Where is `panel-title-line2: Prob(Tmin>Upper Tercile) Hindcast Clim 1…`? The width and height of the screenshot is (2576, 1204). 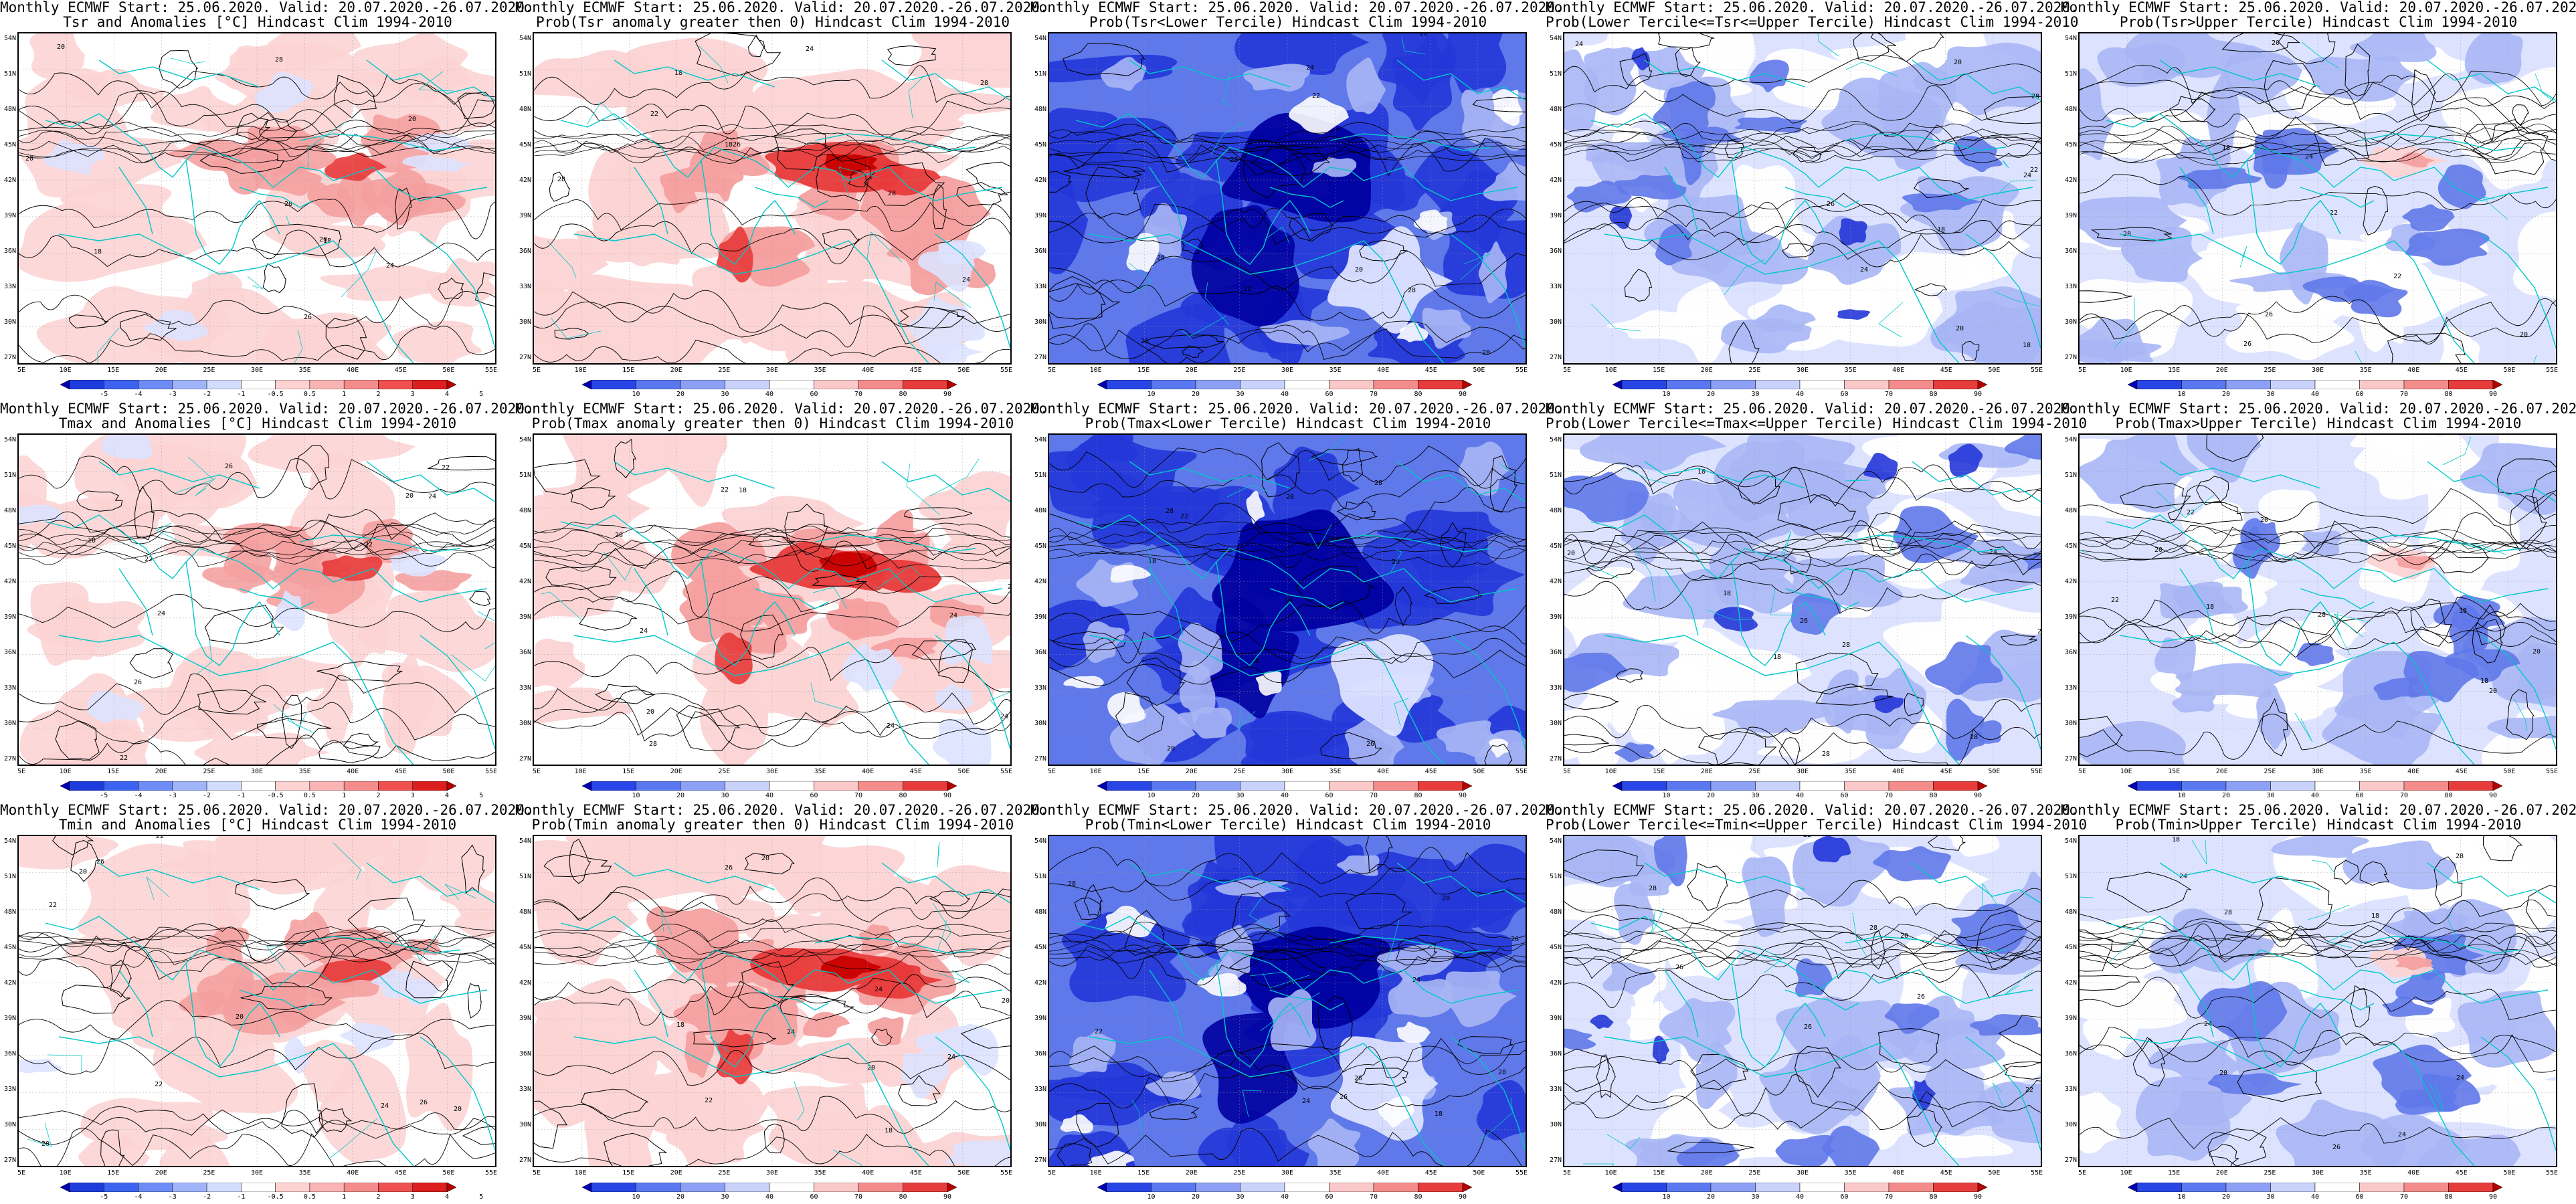 panel-title-line2: Prob(Tmin>Upper Tercile) Hindcast Clim 1… is located at coordinates (2318, 825).